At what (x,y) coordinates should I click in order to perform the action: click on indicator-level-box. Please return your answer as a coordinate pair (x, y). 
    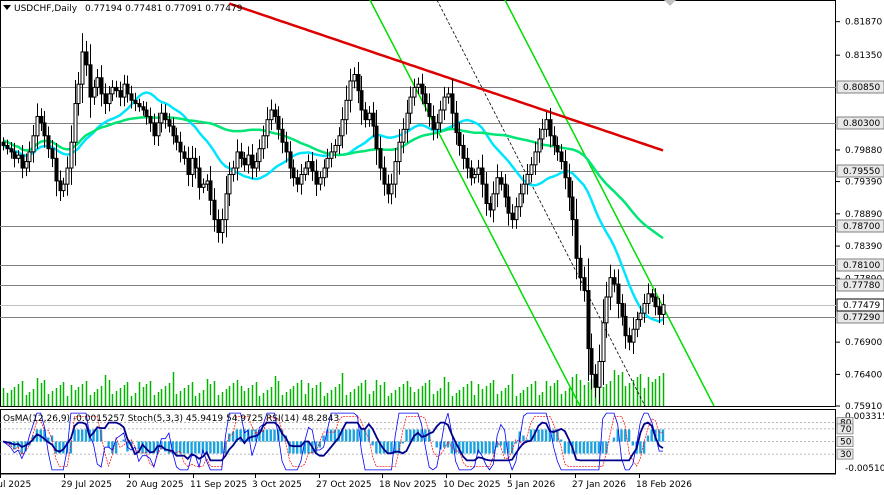
    Looking at the image, I should click on (845, 441).